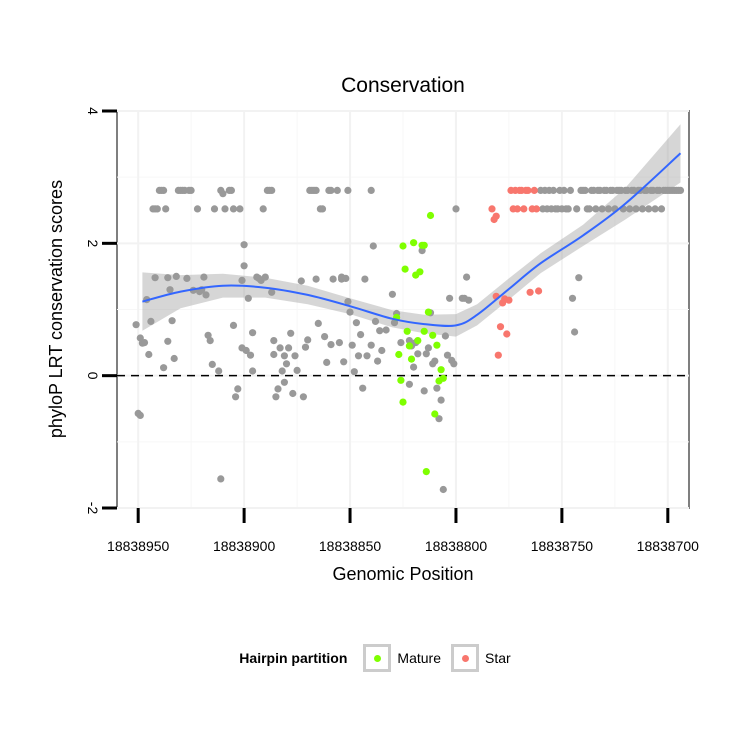 Image resolution: width=750 pixels, height=750 pixels. Describe the element at coordinates (419, 658) in the screenshot. I see `legend-label-mature: Mature` at that location.